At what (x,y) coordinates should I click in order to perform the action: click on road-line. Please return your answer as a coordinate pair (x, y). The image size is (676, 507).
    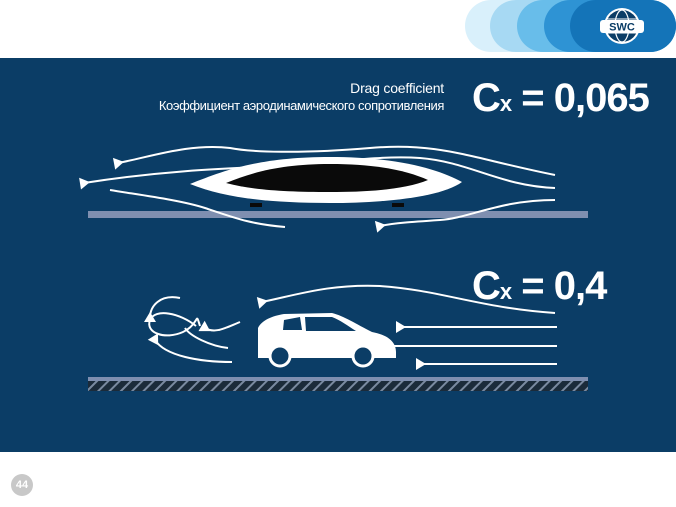
    Looking at the image, I should click on (338, 379).